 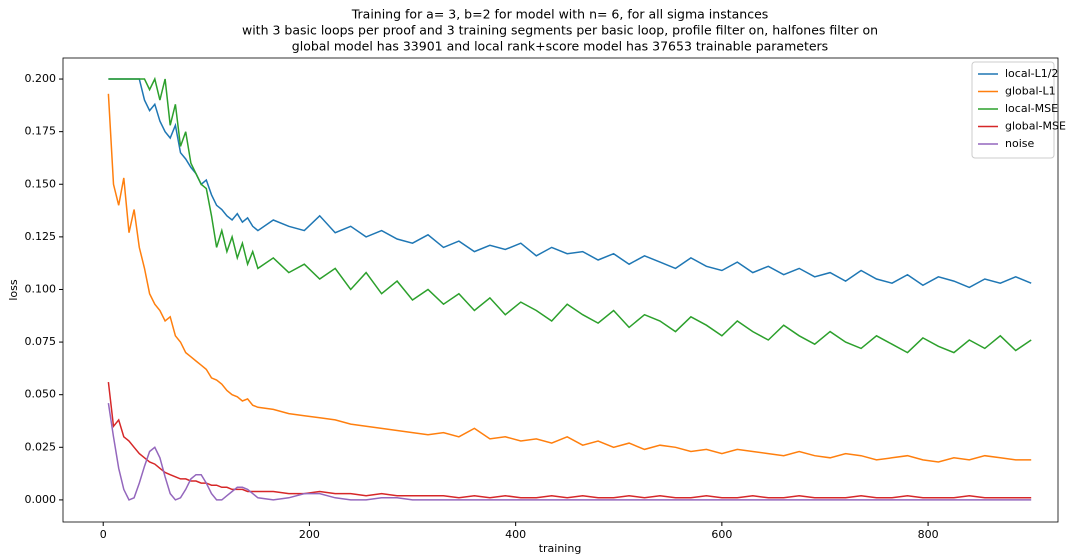 I want to click on y-axis-label: loss, so click(x=13, y=290).